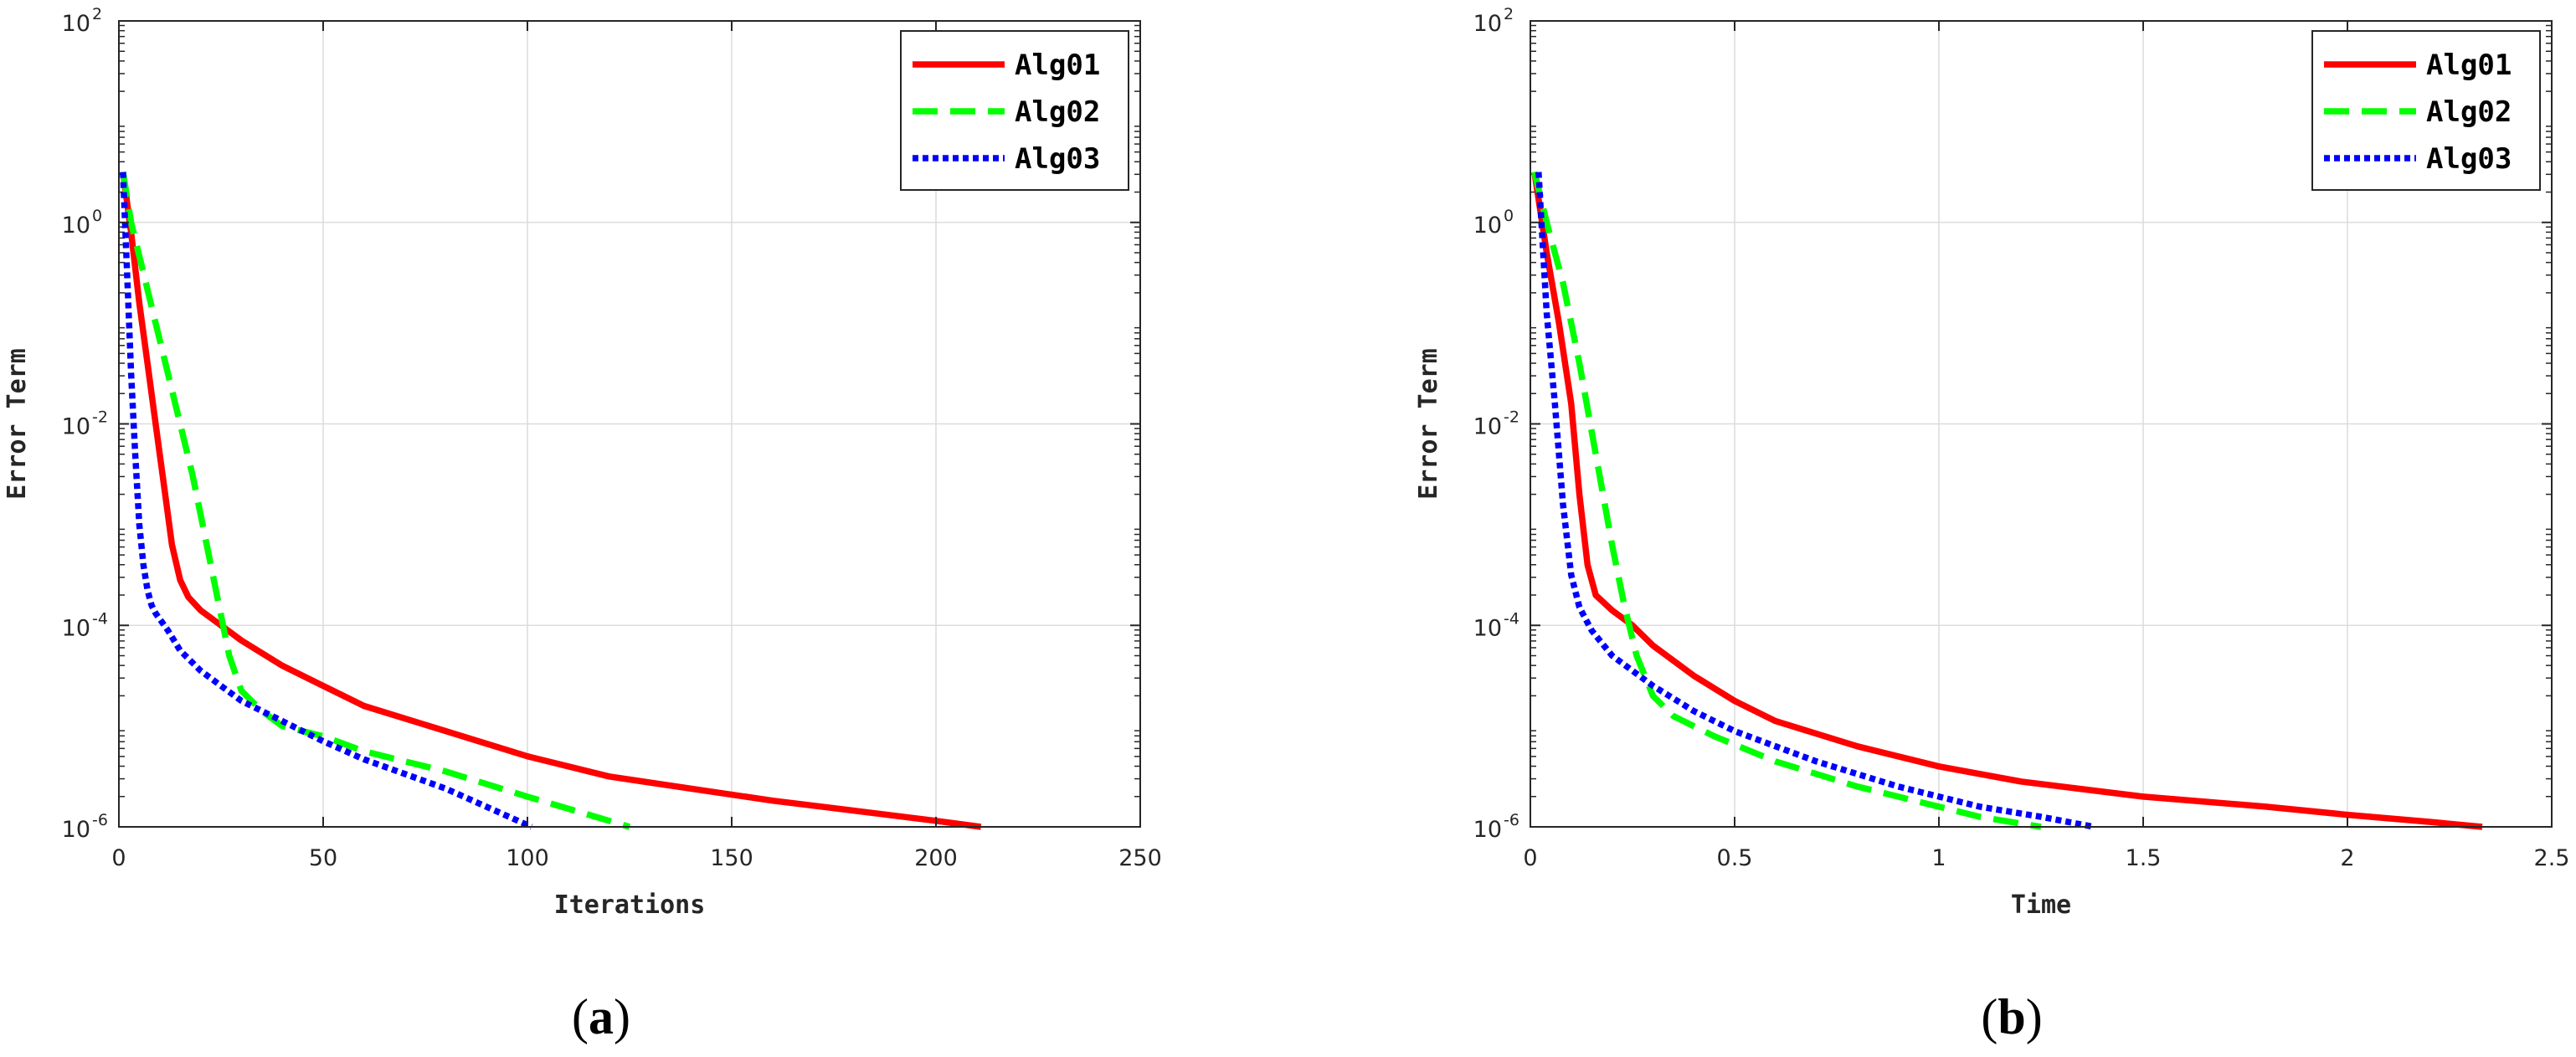 The height and width of the screenshot is (1057, 2576). Describe the element at coordinates (1939, 858) in the screenshot. I see `x-tick-label: 1` at that location.